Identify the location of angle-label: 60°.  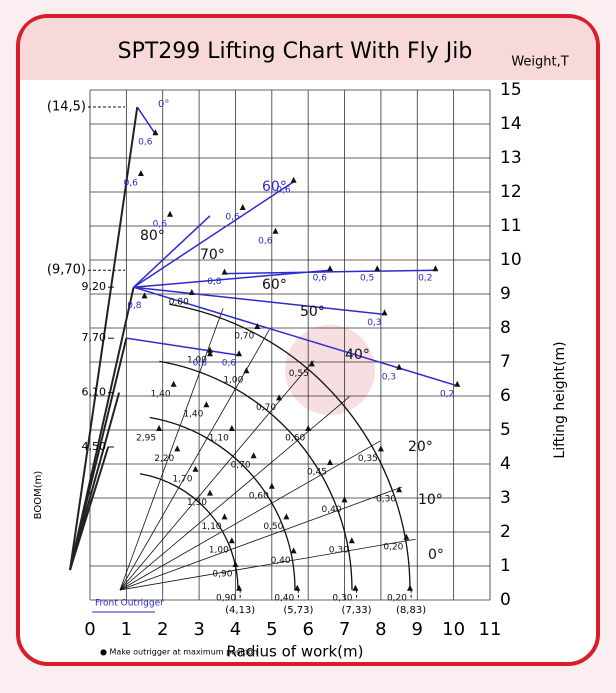
(274, 285).